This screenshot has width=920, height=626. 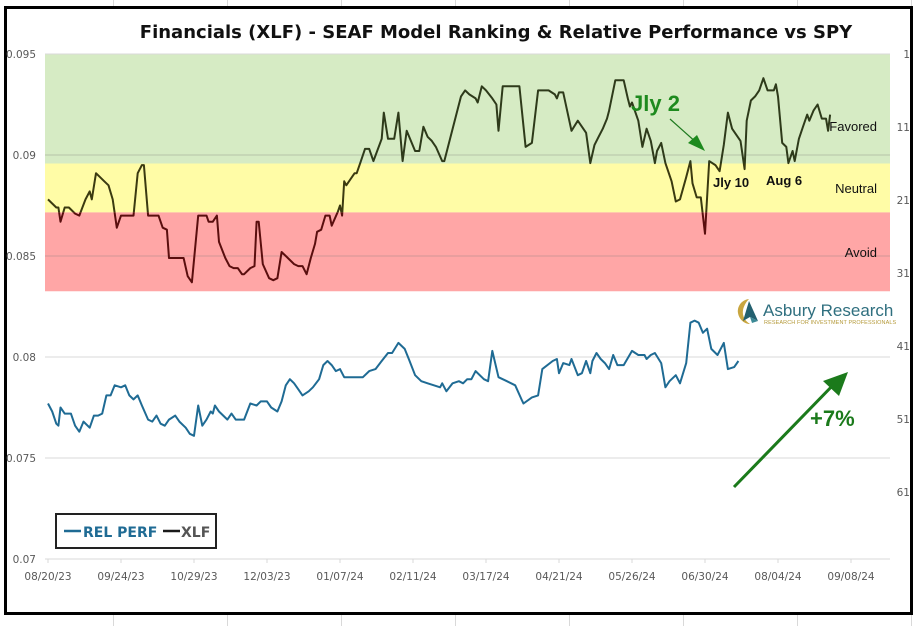 I want to click on x-tick-label: 09/08/24, so click(x=850, y=577).